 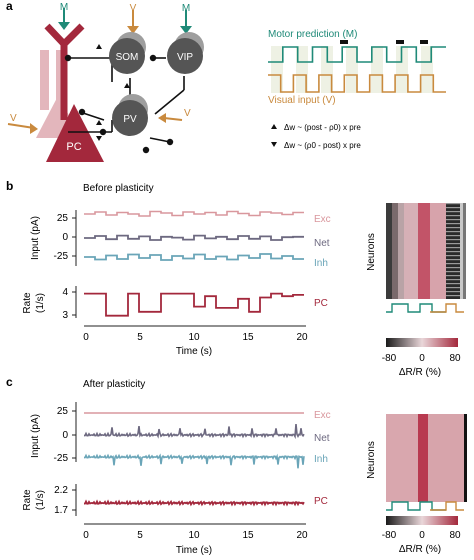 I want to click on panel-c-title: After plasticity, so click(x=114, y=384).